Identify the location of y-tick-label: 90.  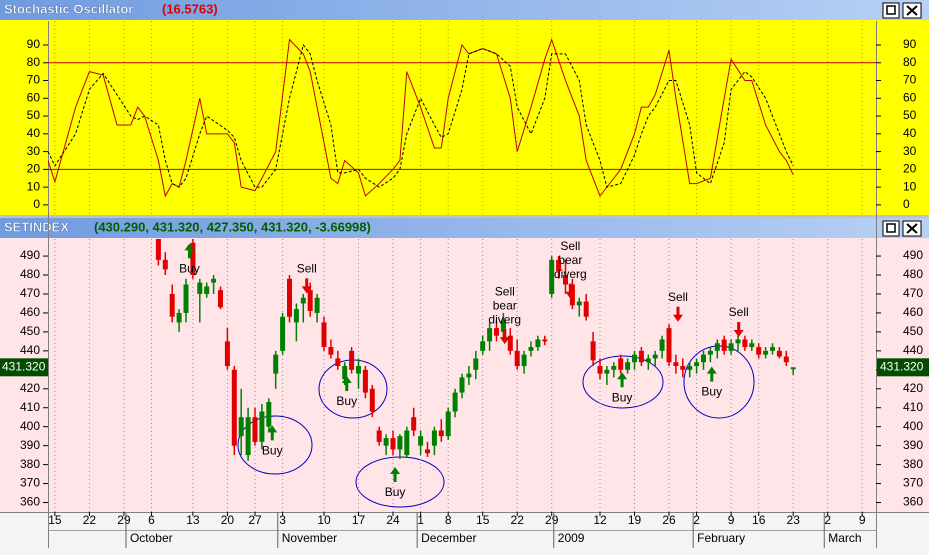
(910, 44).